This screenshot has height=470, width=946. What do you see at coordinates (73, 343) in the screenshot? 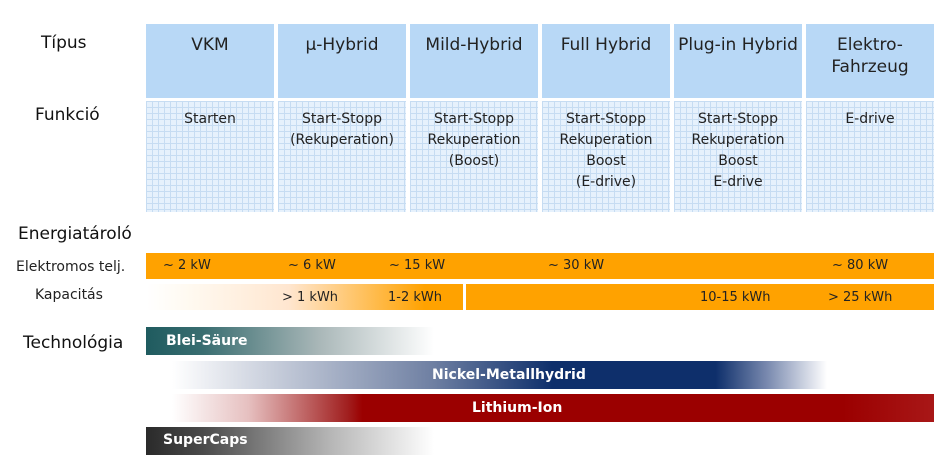
I see `row-label-technology: Technológia` at bounding box center [73, 343].